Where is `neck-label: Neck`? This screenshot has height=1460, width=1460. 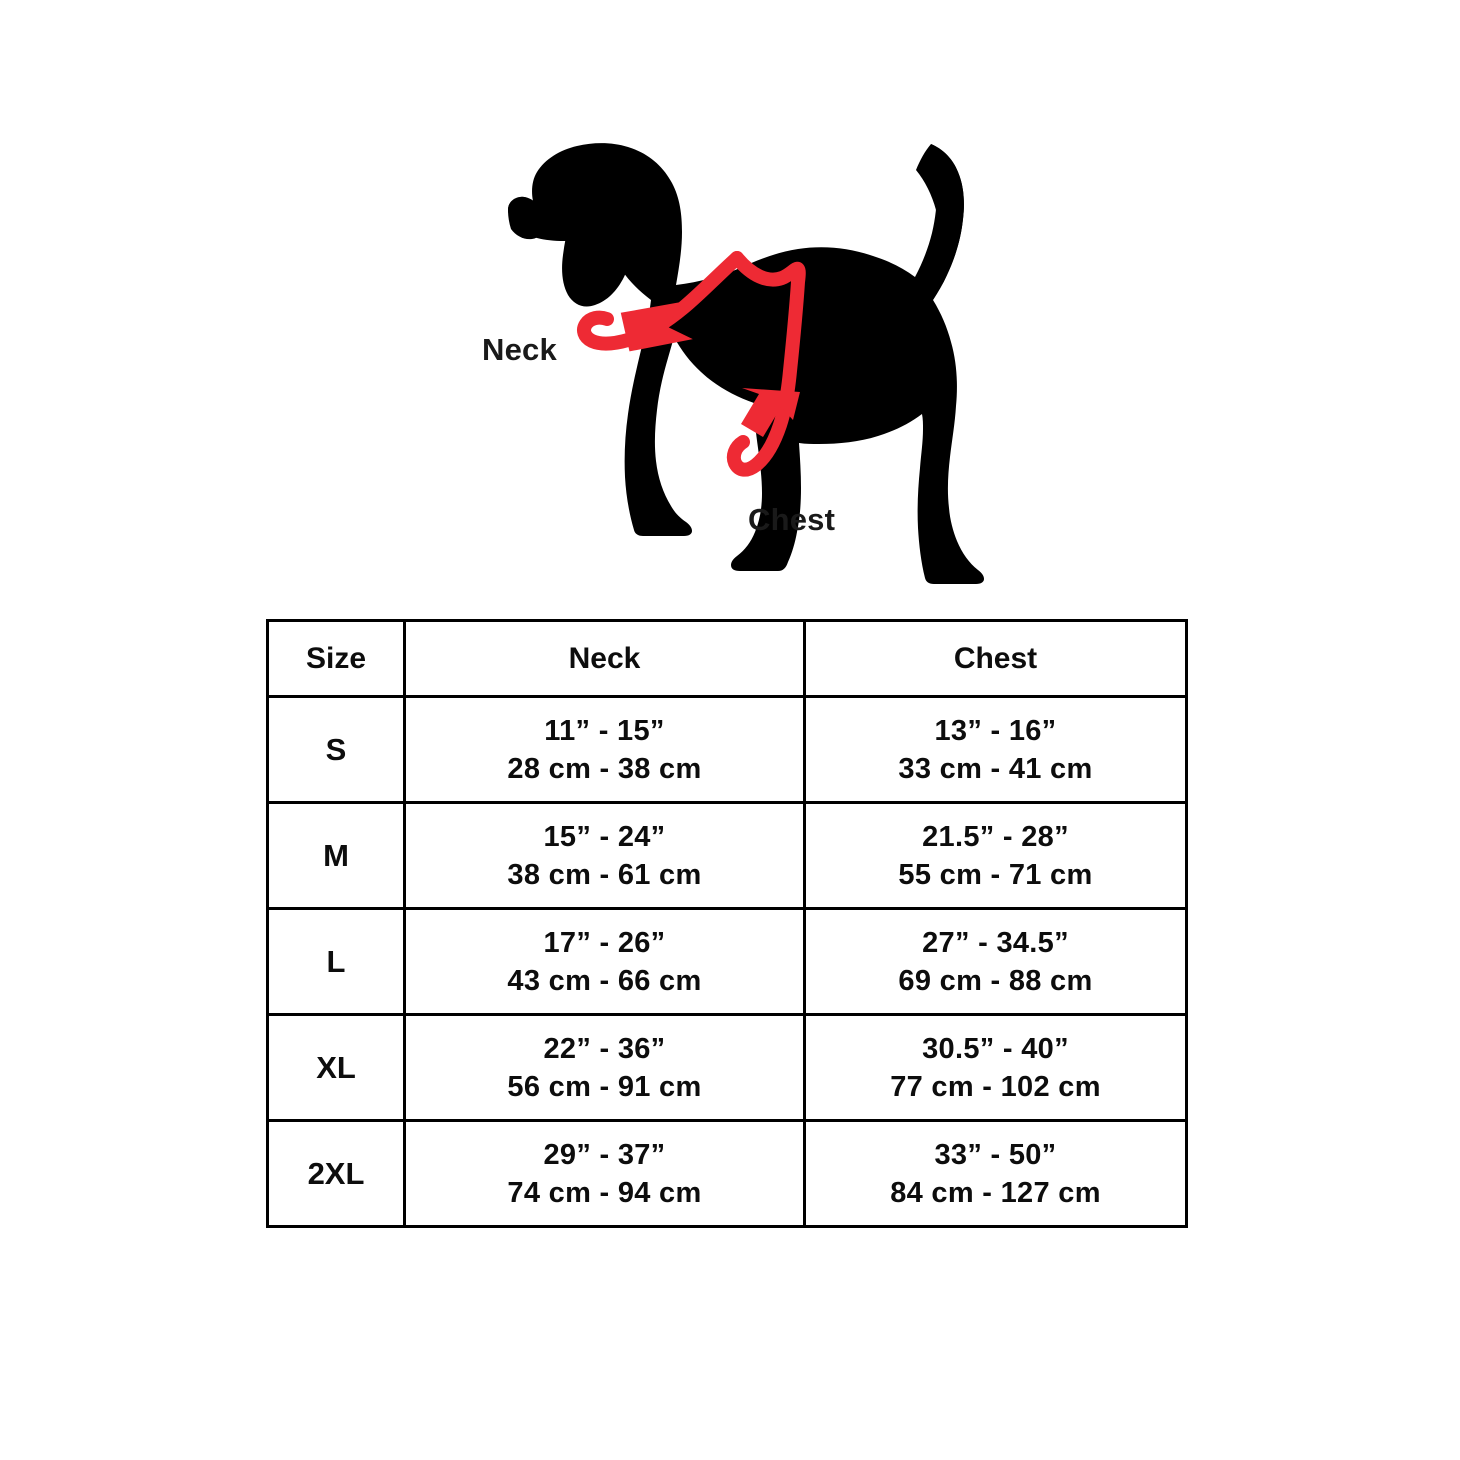 neck-label: Neck is located at coordinates (519, 349).